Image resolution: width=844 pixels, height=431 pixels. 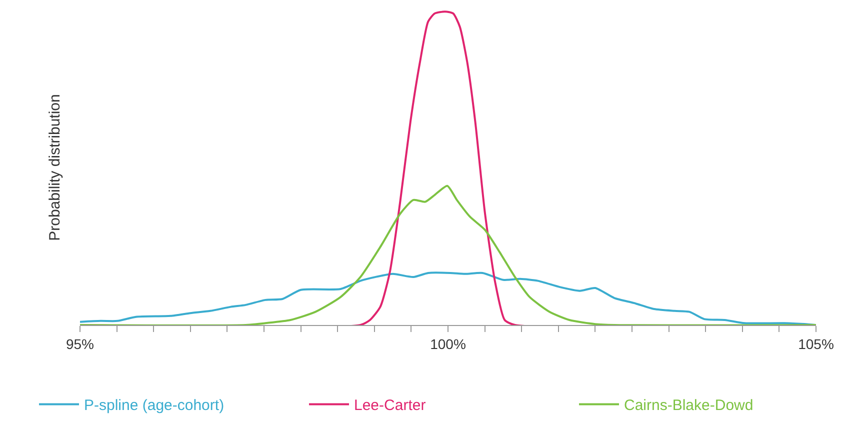 I want to click on x-tick-label: 100%, so click(x=448, y=344).